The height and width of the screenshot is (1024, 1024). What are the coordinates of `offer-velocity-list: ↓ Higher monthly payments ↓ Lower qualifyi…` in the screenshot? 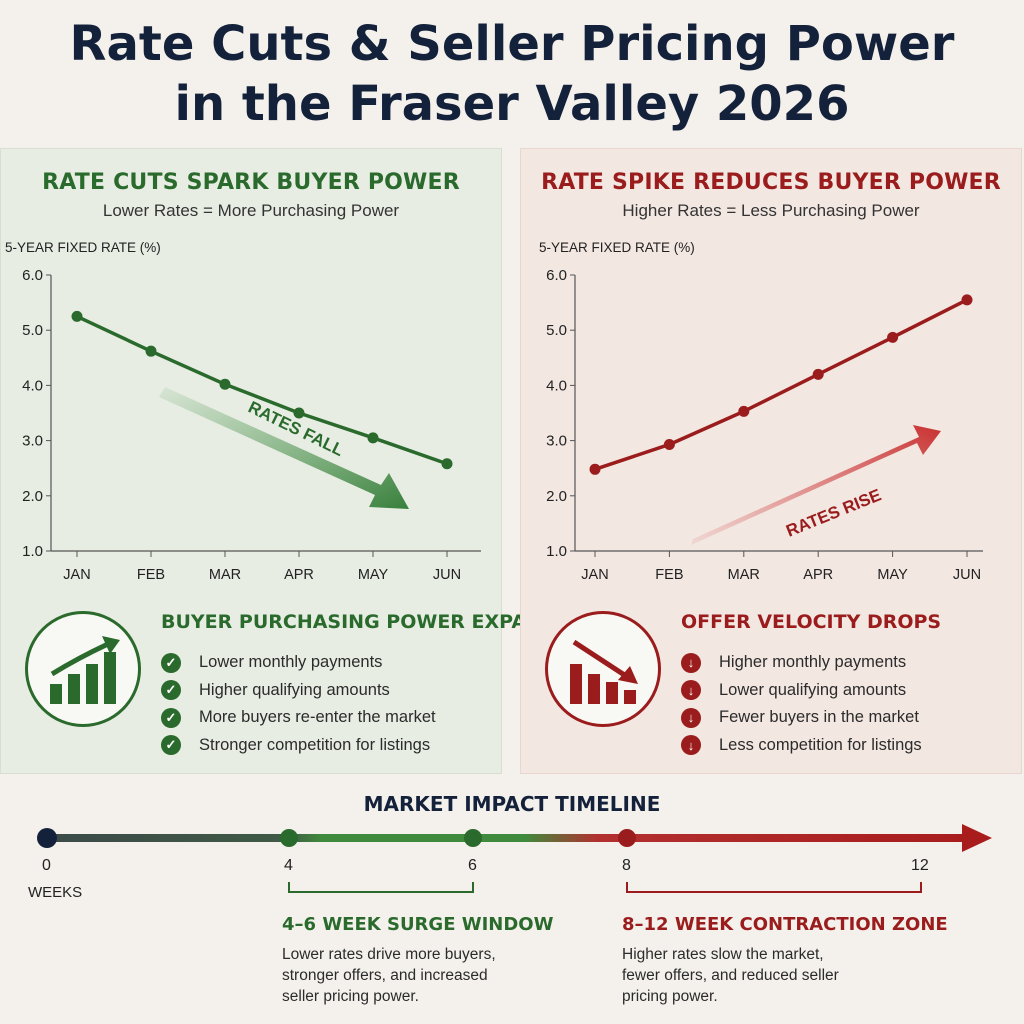 It's located at (801, 704).